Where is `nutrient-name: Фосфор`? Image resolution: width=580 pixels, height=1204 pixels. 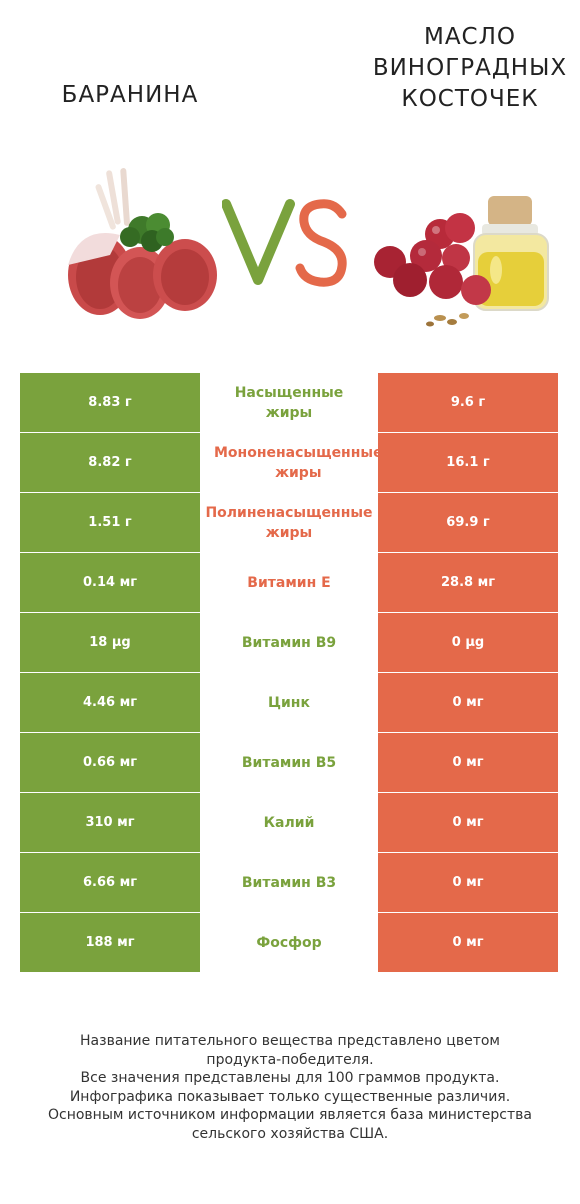
nutrient-name: Фосфор is located at coordinates (289, 942).